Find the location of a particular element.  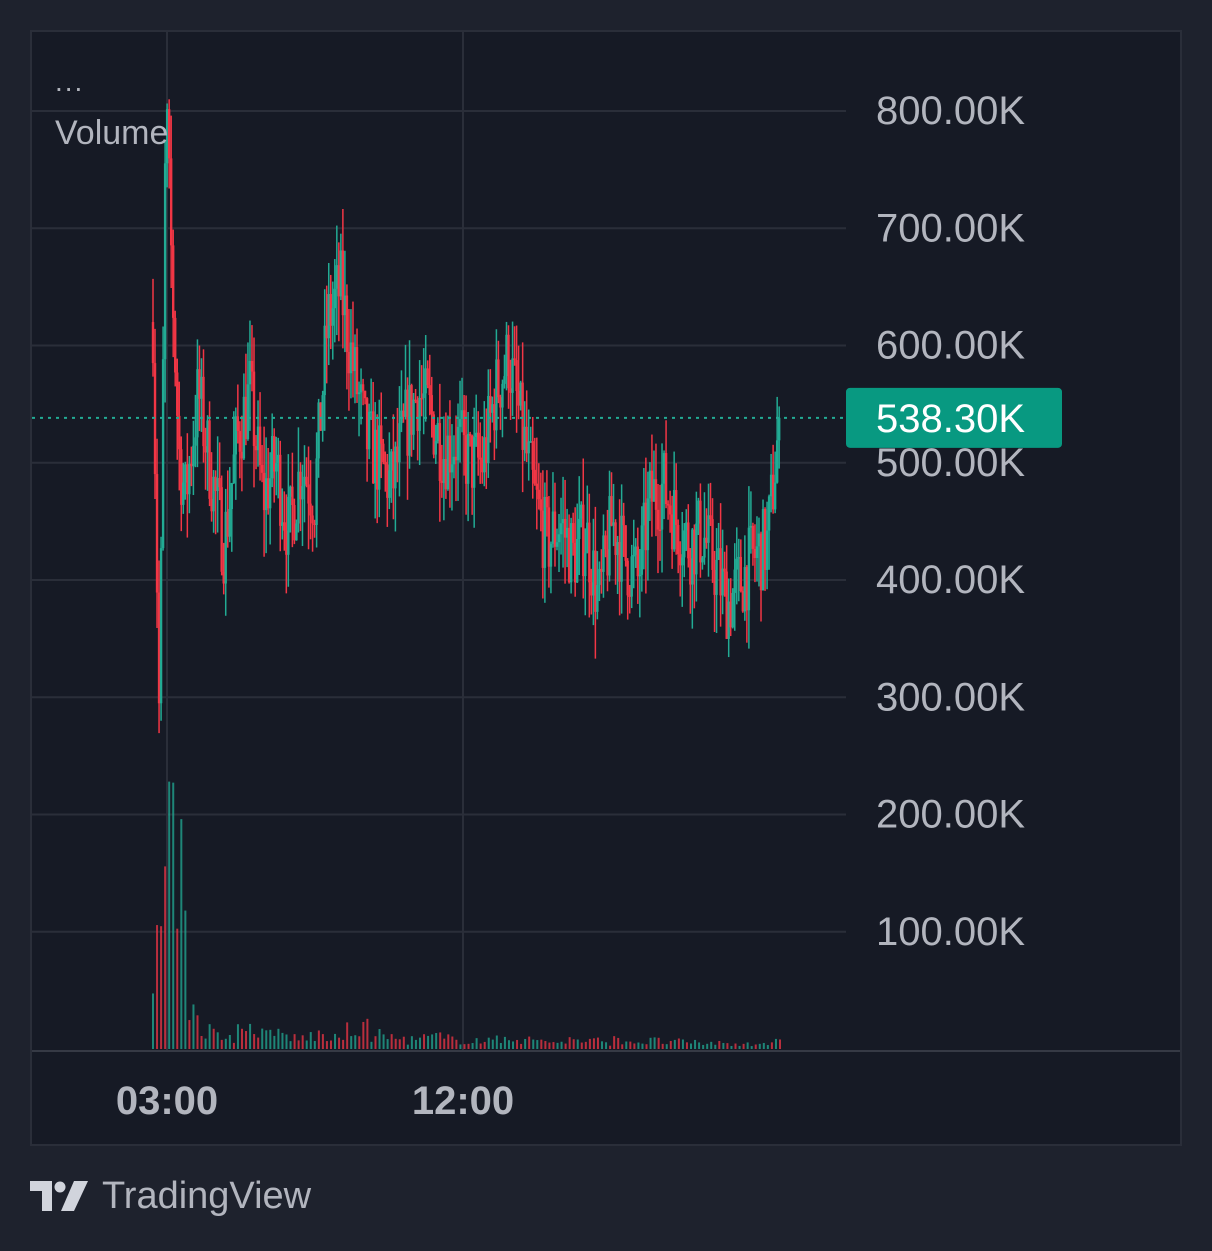

y-tick-label: 500.00K is located at coordinates (950, 463).